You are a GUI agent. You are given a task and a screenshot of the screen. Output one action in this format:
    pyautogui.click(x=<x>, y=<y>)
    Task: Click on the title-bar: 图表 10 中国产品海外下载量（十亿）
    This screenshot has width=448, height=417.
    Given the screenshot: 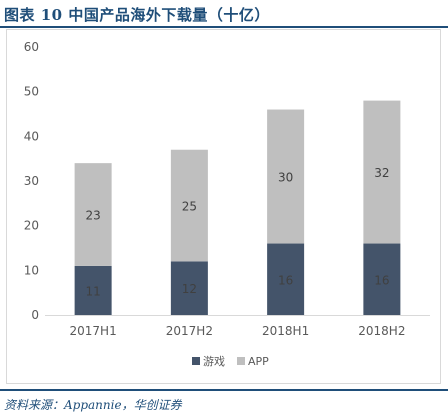 What is the action you would take?
    pyautogui.click(x=224, y=14)
    